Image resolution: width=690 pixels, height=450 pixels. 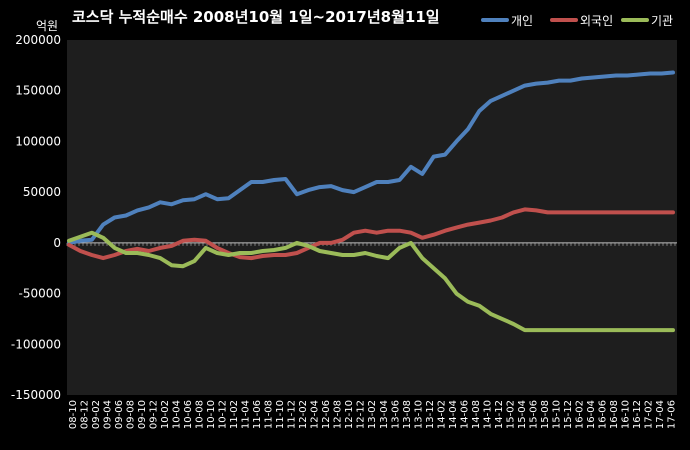 I want to click on x-tick-label: 13-02, so click(x=372, y=414).